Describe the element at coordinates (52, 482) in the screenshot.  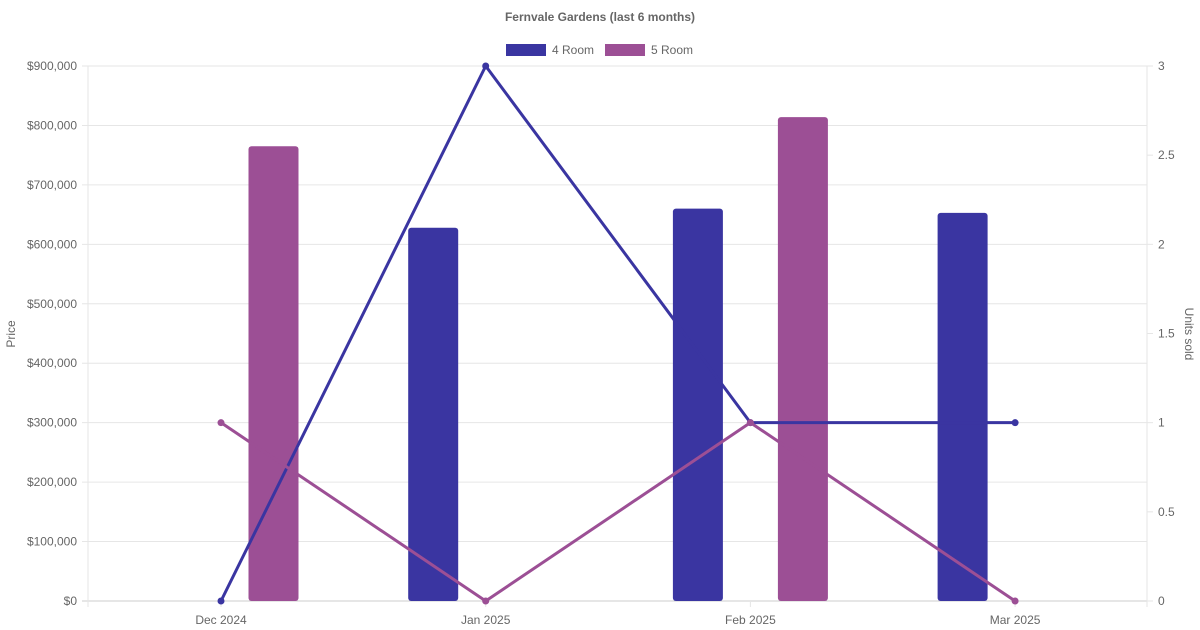
I see `left-tick-label: $200,000` at that location.